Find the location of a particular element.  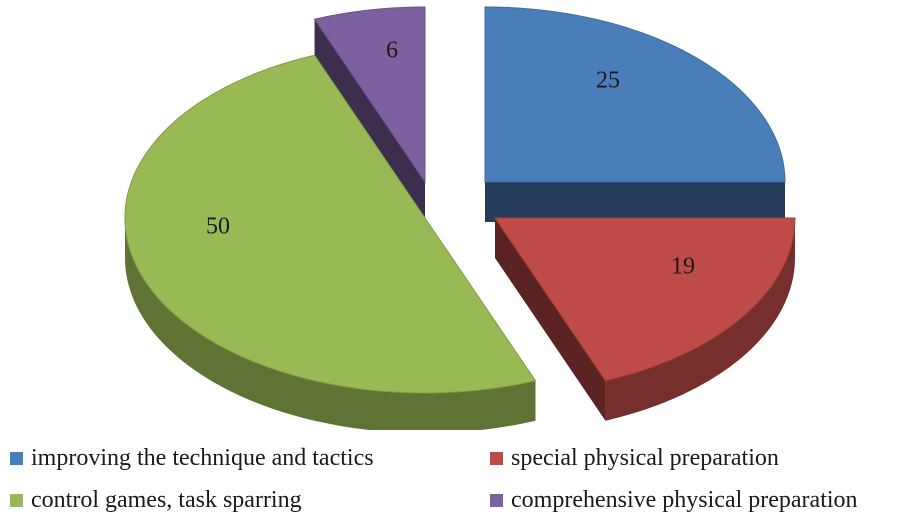

legend-label-3: comprehensive physical preparation is located at coordinates (684, 500).